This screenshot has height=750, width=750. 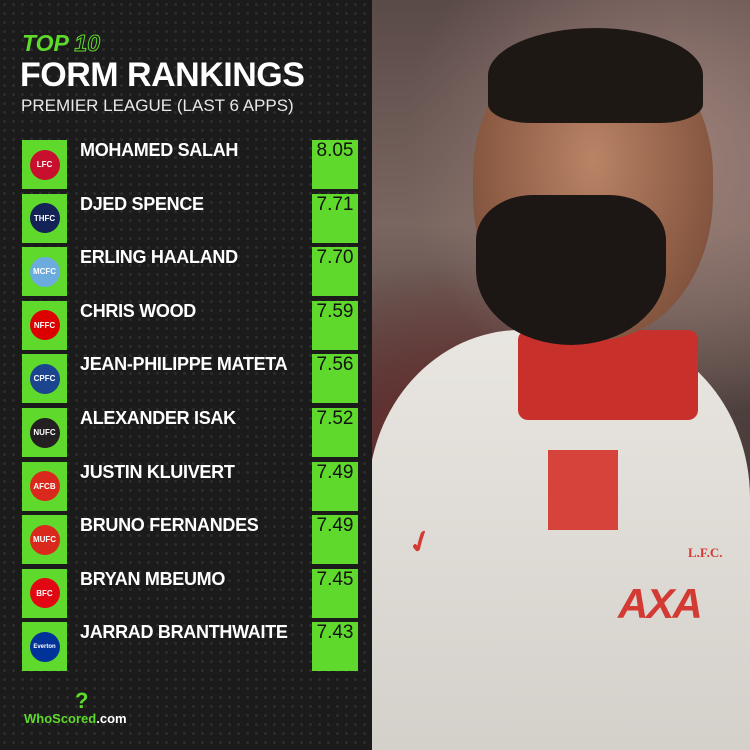 I want to click on everton-crest-icon: Everton, so click(x=44, y=646).